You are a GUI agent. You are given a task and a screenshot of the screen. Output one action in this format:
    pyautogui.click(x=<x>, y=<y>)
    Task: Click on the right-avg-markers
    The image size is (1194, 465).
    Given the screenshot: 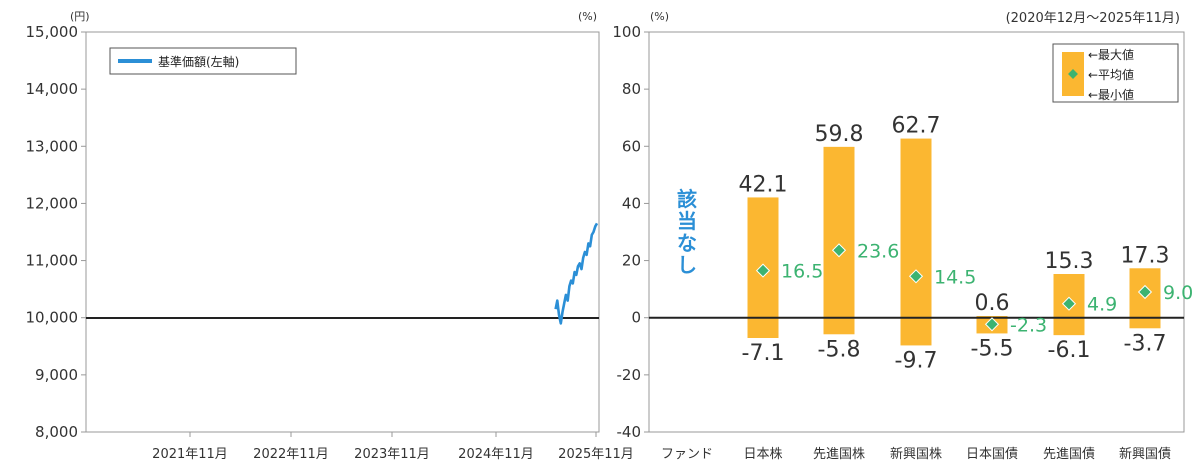 What is the action you would take?
    pyautogui.click(x=954, y=287)
    